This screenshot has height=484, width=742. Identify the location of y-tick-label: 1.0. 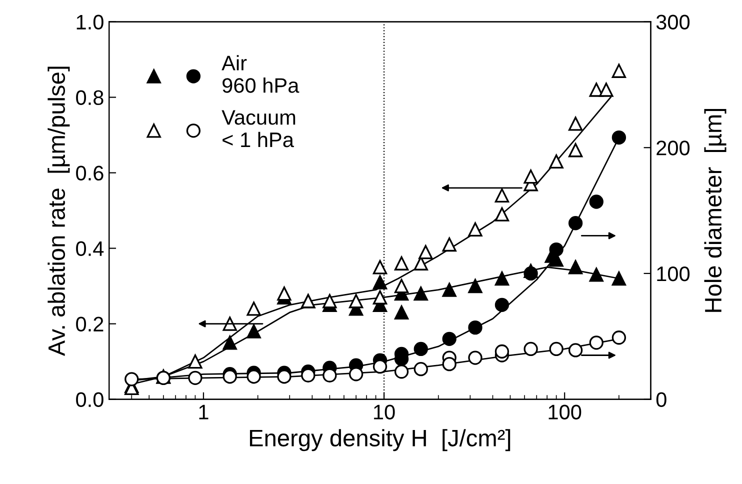
(90, 22).